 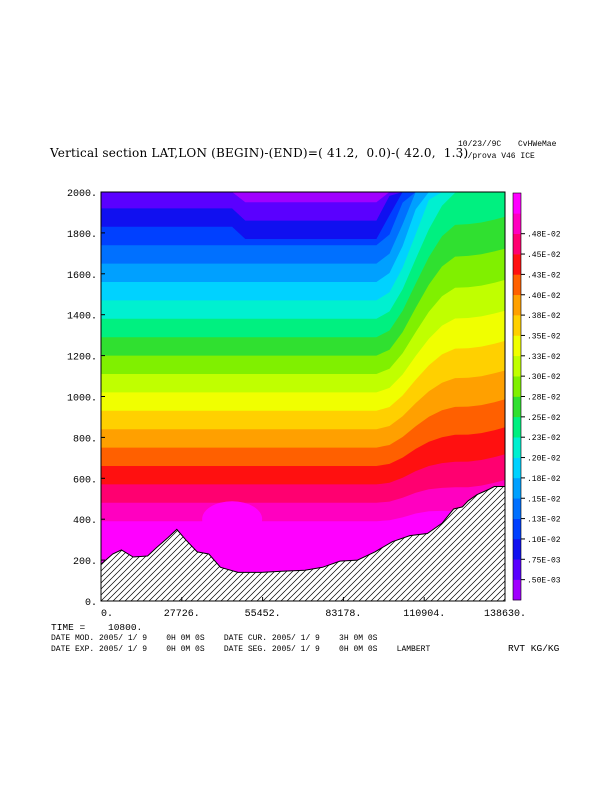 I want to click on x-tick-label: 0., so click(x=107, y=614).